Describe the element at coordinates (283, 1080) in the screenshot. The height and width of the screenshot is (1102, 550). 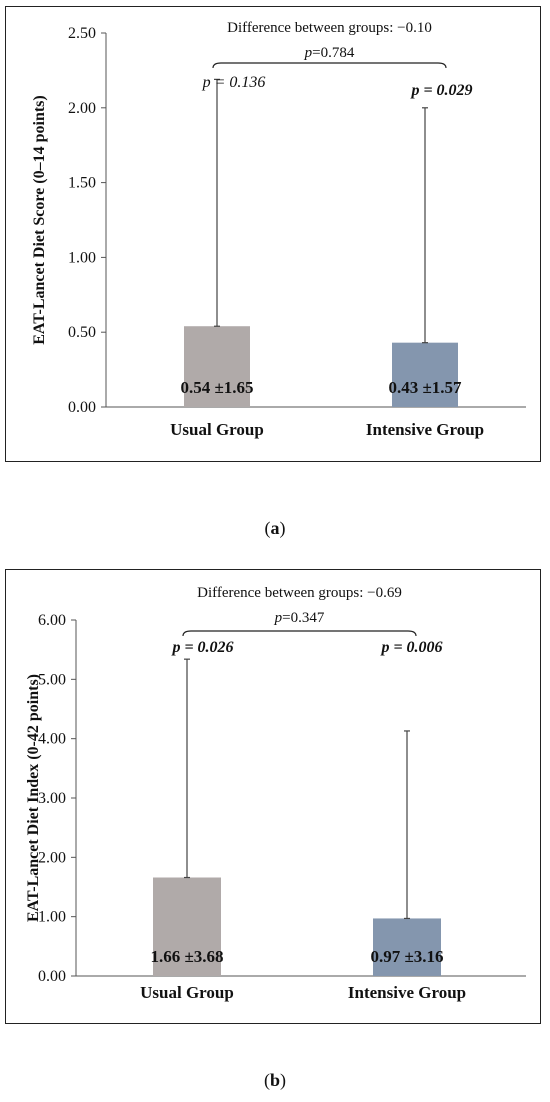
I see `caption-b-close: )` at that location.